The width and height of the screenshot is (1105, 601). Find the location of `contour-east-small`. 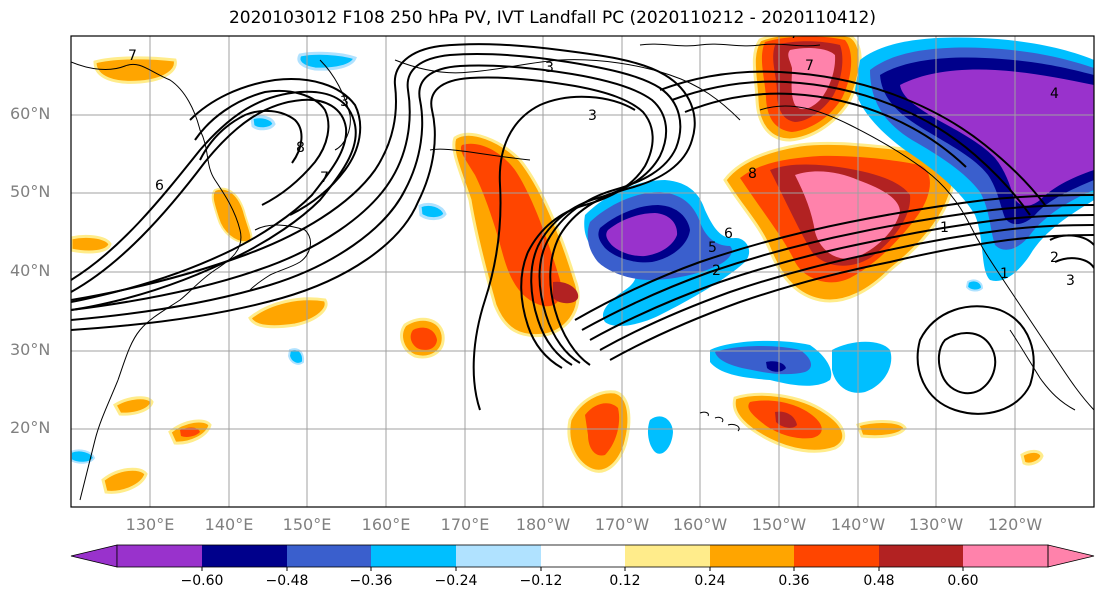

contour-east-small is located at coordinates (1071, 240).